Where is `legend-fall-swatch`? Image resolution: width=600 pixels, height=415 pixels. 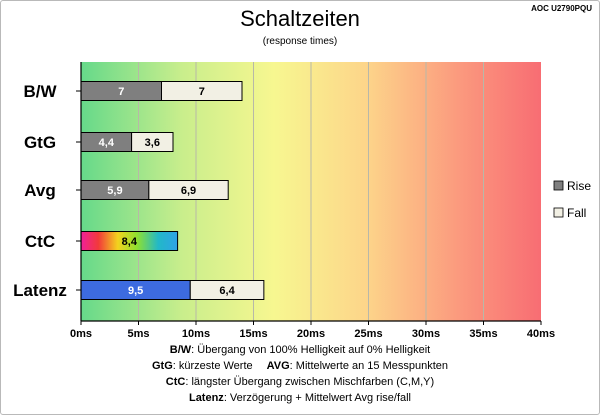
legend-fall-swatch is located at coordinates (558, 212).